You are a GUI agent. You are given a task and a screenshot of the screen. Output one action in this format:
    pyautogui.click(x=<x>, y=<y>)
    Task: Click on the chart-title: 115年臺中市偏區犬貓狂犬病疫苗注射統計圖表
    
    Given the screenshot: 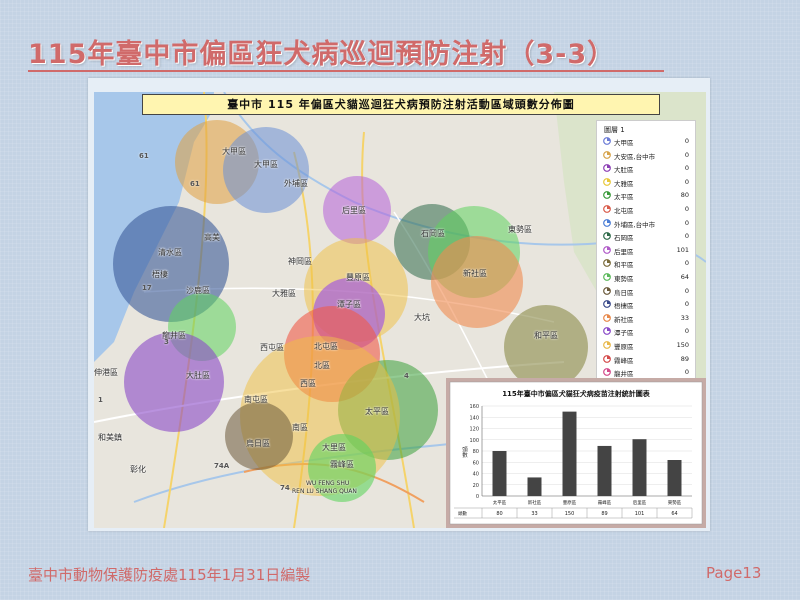 What is the action you would take?
    pyautogui.click(x=576, y=393)
    